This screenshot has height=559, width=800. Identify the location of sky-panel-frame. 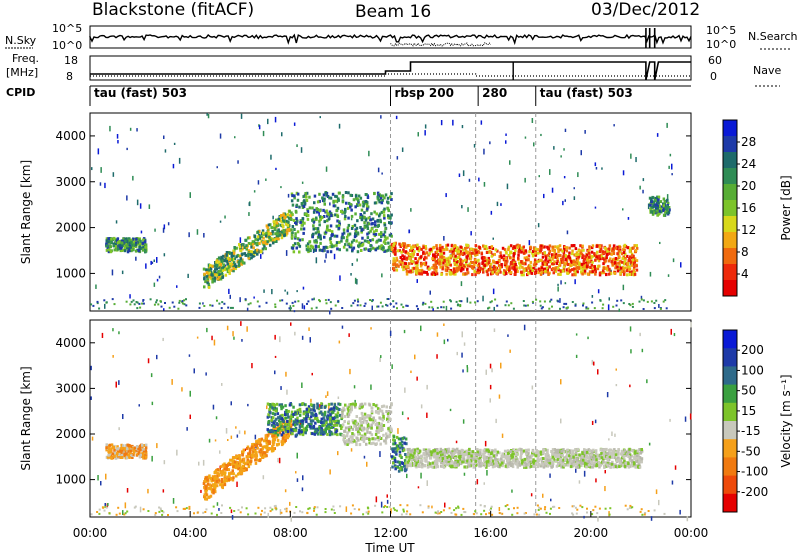
(390, 37).